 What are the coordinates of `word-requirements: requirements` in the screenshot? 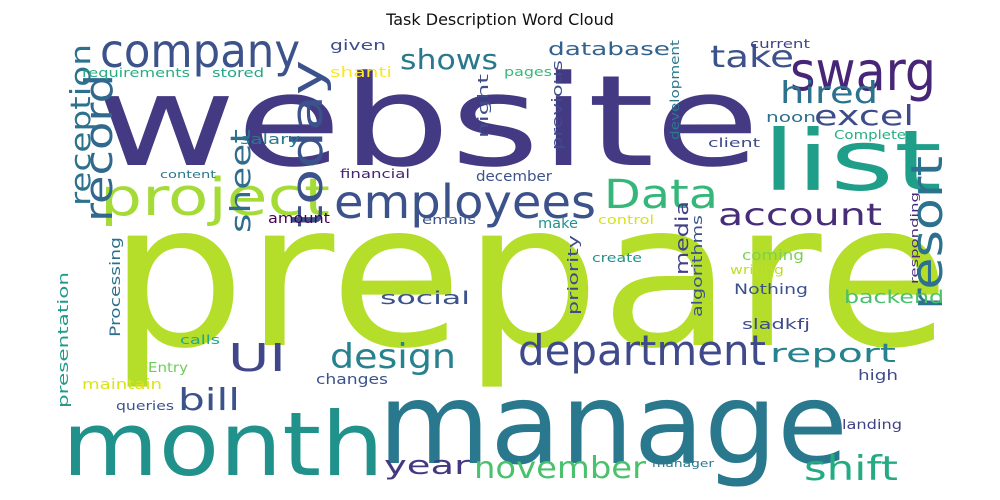 It's located at (136, 73).